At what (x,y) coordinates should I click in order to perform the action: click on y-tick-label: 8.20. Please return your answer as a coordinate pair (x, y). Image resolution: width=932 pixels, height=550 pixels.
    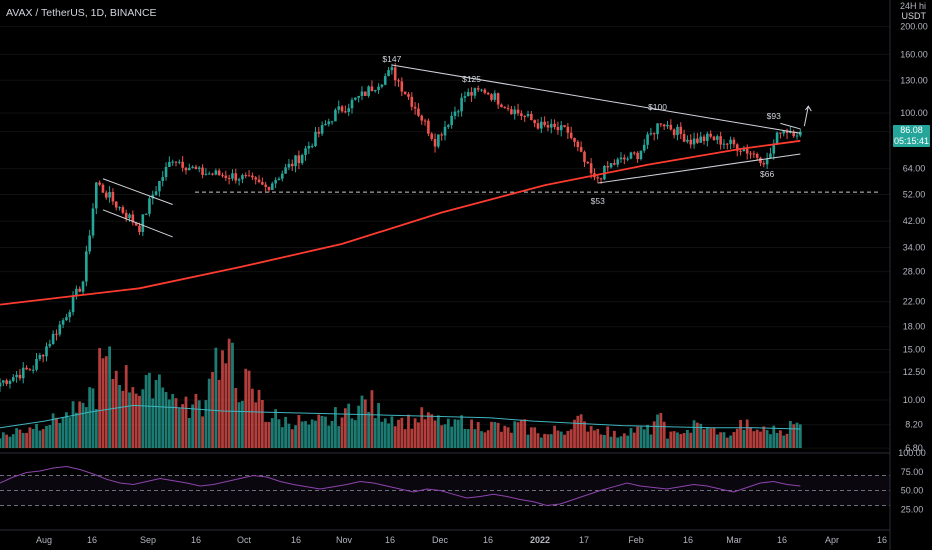
    Looking at the image, I should click on (914, 425).